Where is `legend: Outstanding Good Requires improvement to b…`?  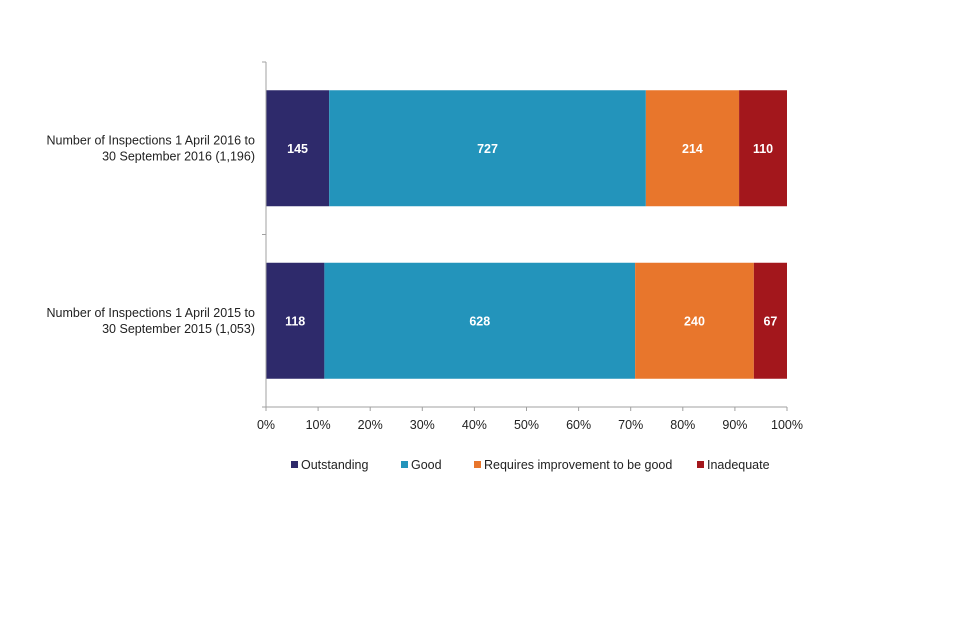 legend: Outstanding Good Requires improvement to b… is located at coordinates (530, 465).